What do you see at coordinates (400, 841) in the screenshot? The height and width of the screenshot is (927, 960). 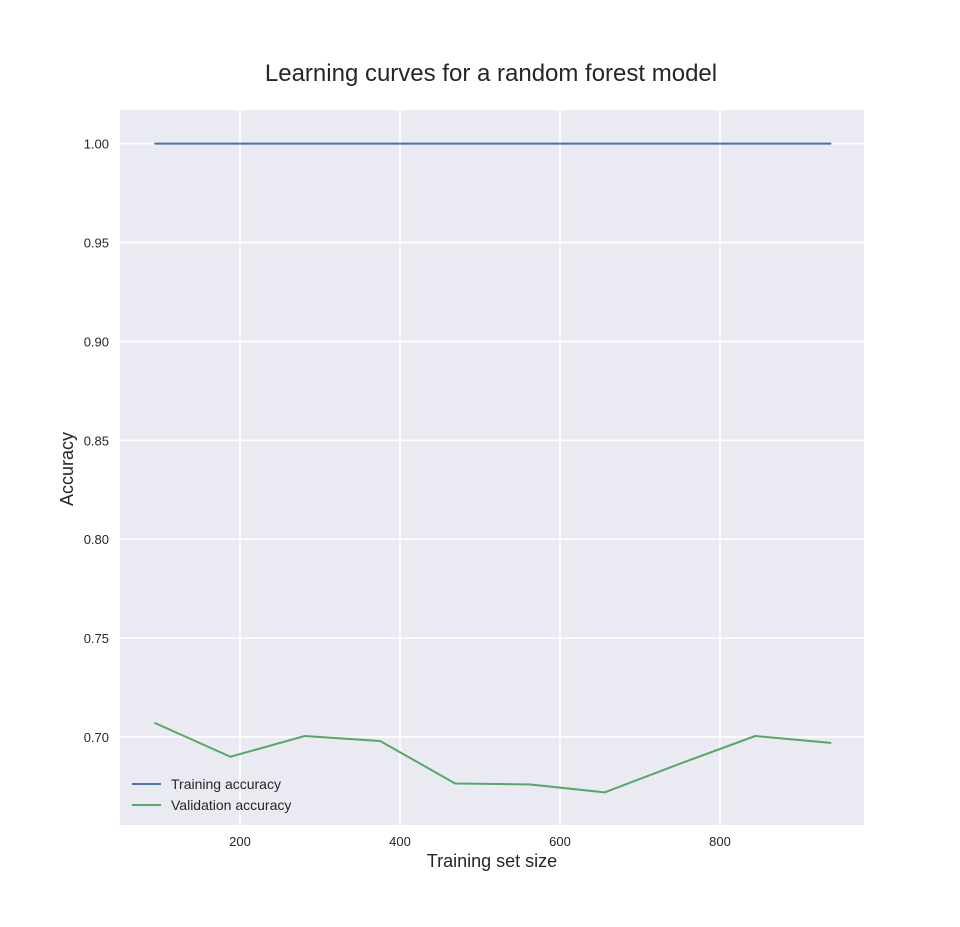 I see `x-tick-label: 400` at bounding box center [400, 841].